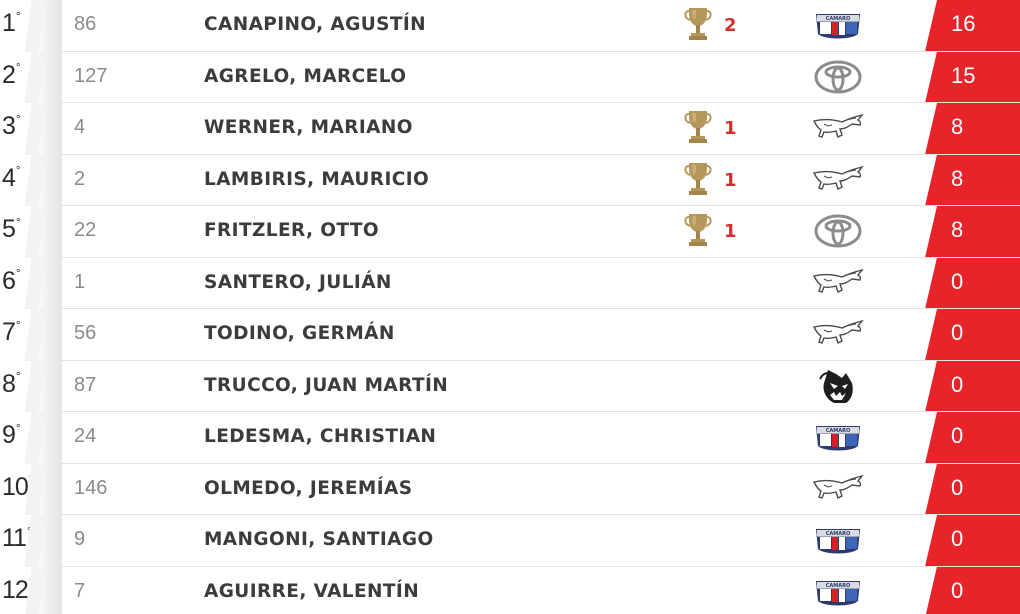  What do you see at coordinates (31, 180) in the screenshot?
I see `position-cell: 4°` at bounding box center [31, 180].